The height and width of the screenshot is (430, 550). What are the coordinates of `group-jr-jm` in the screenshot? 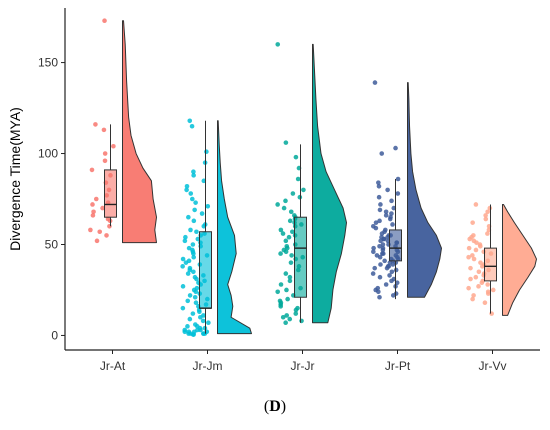 It's located at (216, 227).